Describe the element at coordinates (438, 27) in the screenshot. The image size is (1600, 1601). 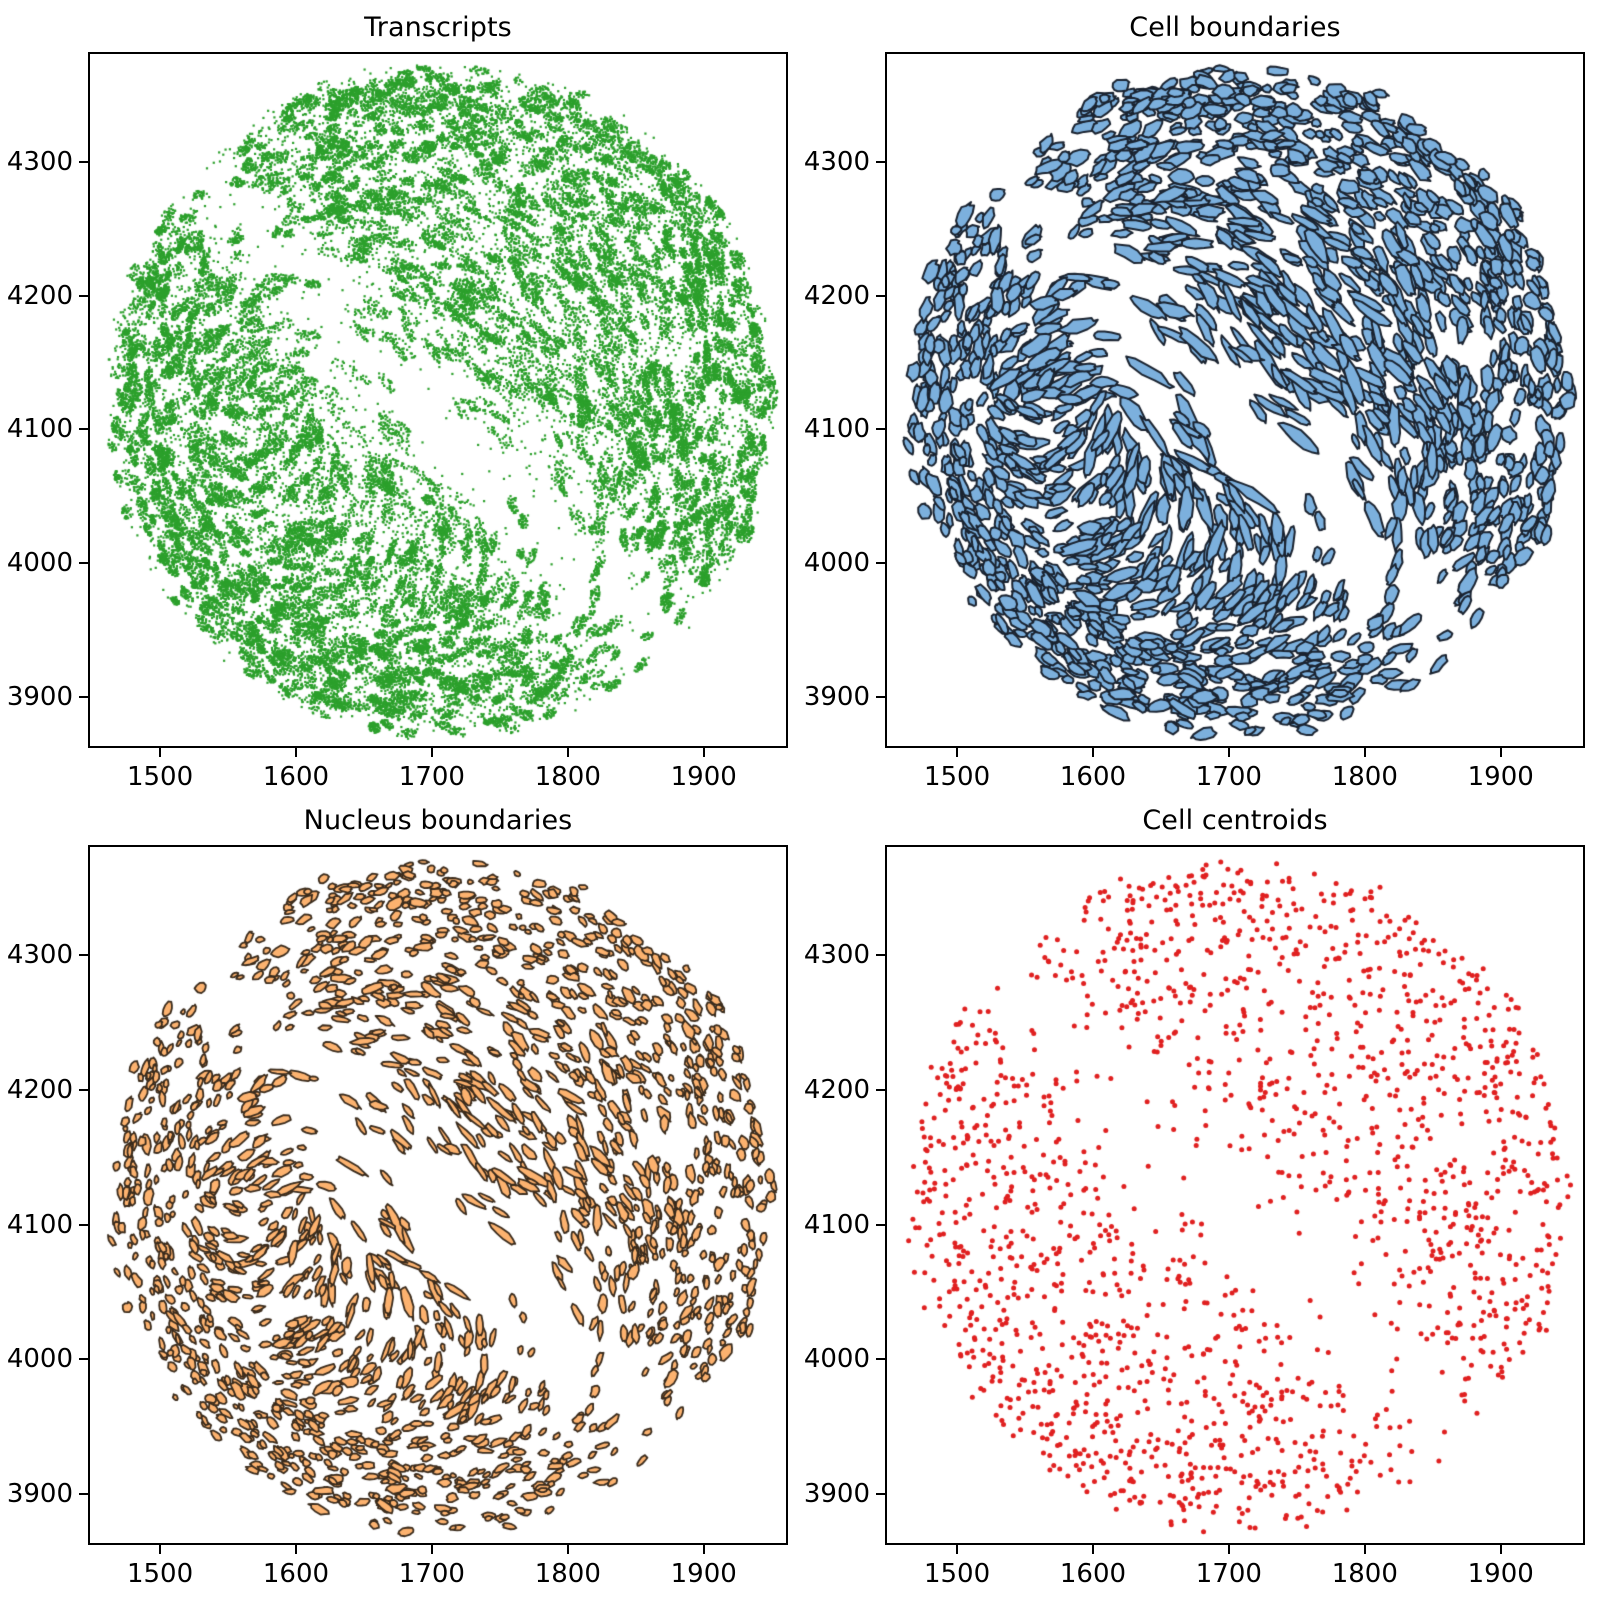
I see `panel-title-transcripts: Transcripts` at that location.